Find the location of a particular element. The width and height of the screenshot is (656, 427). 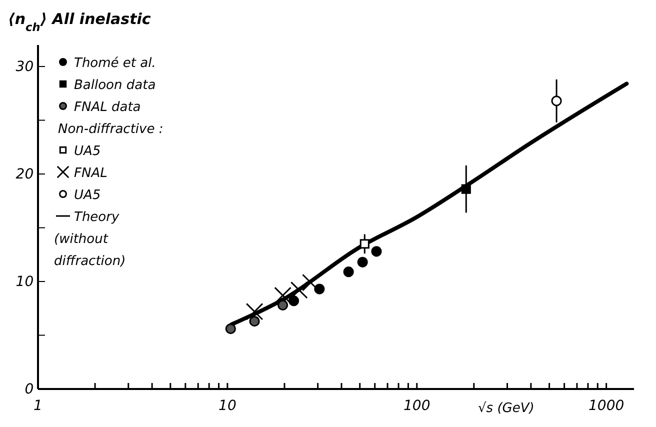

x-axis-title: √s (GeV) is located at coordinates (506, 408).